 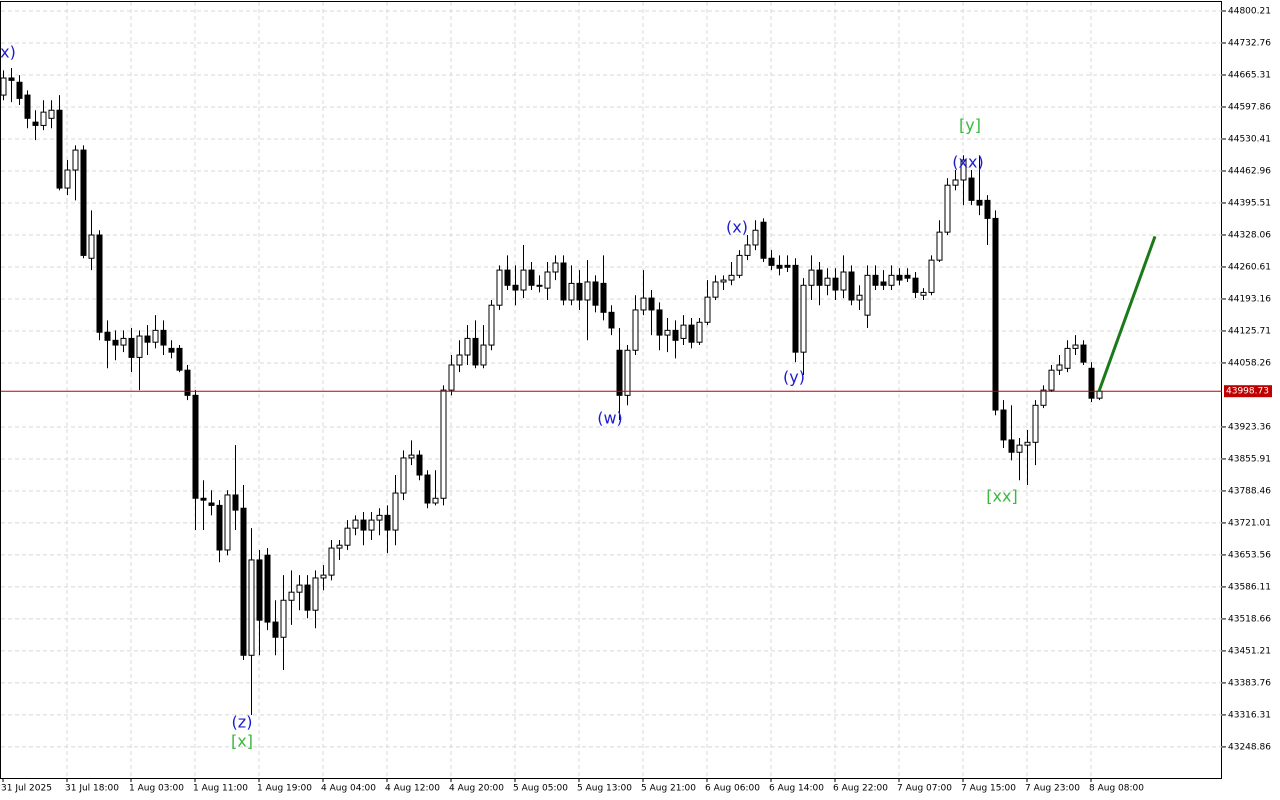 What do you see at coordinates (1249, 44) in the screenshot?
I see `y-tick-label: 44732.76` at bounding box center [1249, 44].